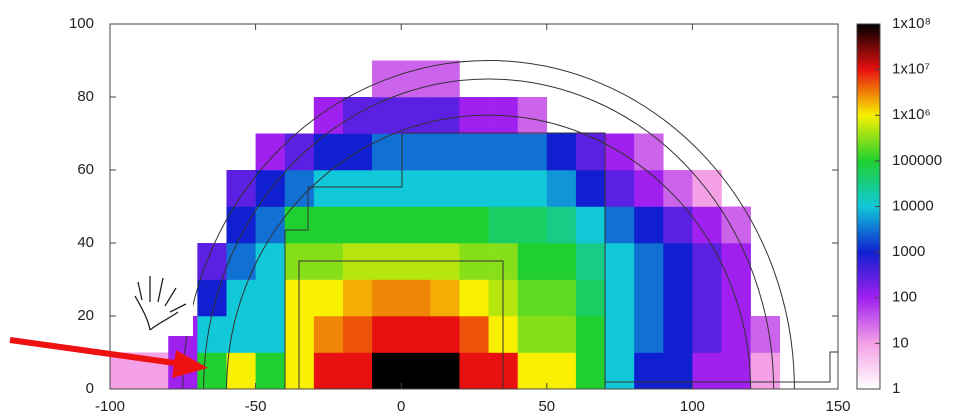 Image resolution: width=976 pixels, height=417 pixels. What do you see at coordinates (908, 251) in the screenshot?
I see `colorbar-tick-label: 1000` at bounding box center [908, 251].